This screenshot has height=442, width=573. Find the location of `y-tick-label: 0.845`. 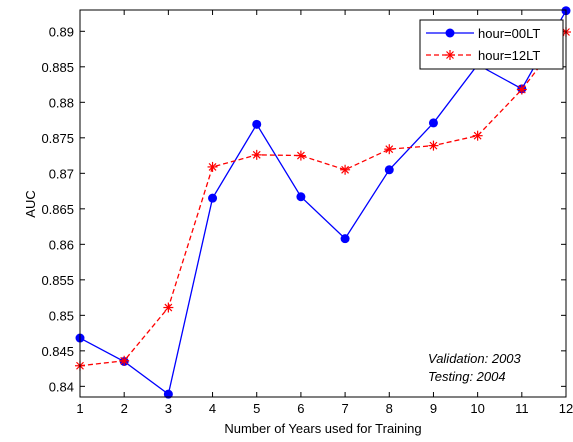

y-tick-label: 0.845 is located at coordinates (57, 351).